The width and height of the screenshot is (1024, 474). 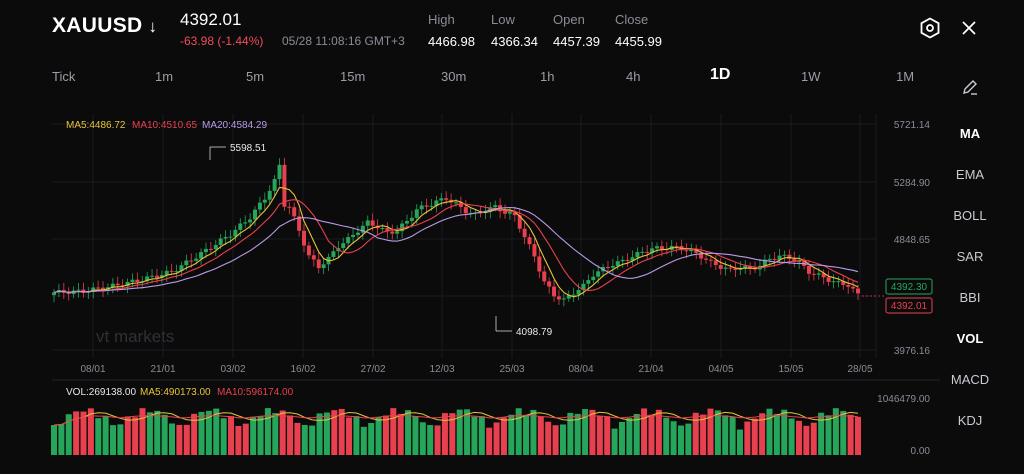 I want to click on settings-hex-icon, so click(x=930, y=28).